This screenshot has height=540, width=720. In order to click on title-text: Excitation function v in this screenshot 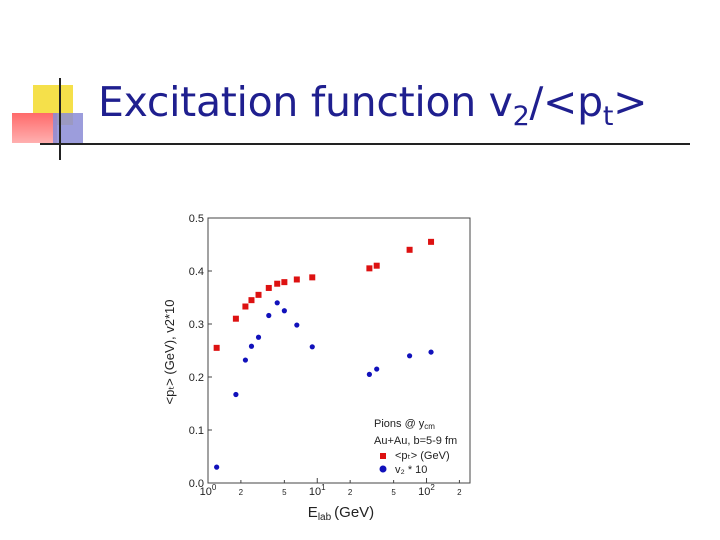, I will do `click(305, 102)`.